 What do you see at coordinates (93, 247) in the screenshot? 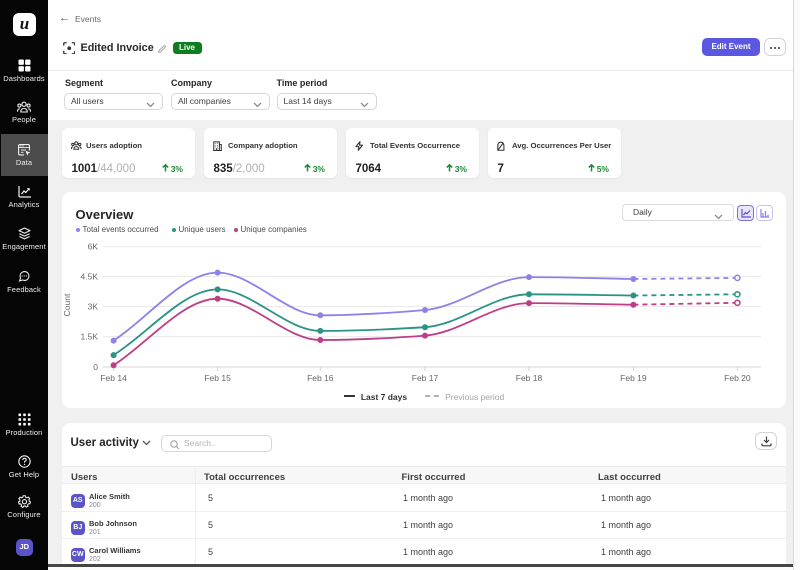
I see `svg-text: 6K` at bounding box center [93, 247].